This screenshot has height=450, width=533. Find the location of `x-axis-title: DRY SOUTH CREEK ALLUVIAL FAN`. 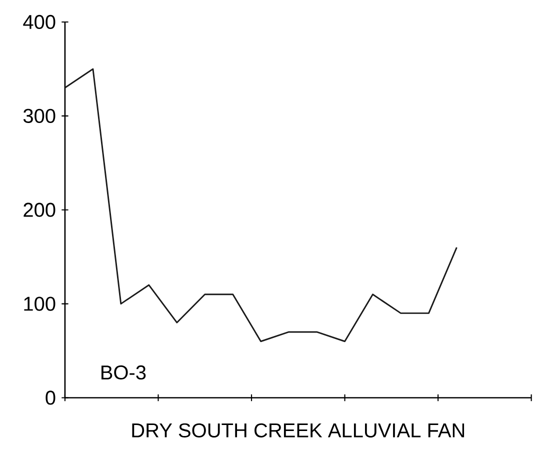

x-axis-title: DRY SOUTH CREEK ALLUVIAL FAN is located at coordinates (298, 430).